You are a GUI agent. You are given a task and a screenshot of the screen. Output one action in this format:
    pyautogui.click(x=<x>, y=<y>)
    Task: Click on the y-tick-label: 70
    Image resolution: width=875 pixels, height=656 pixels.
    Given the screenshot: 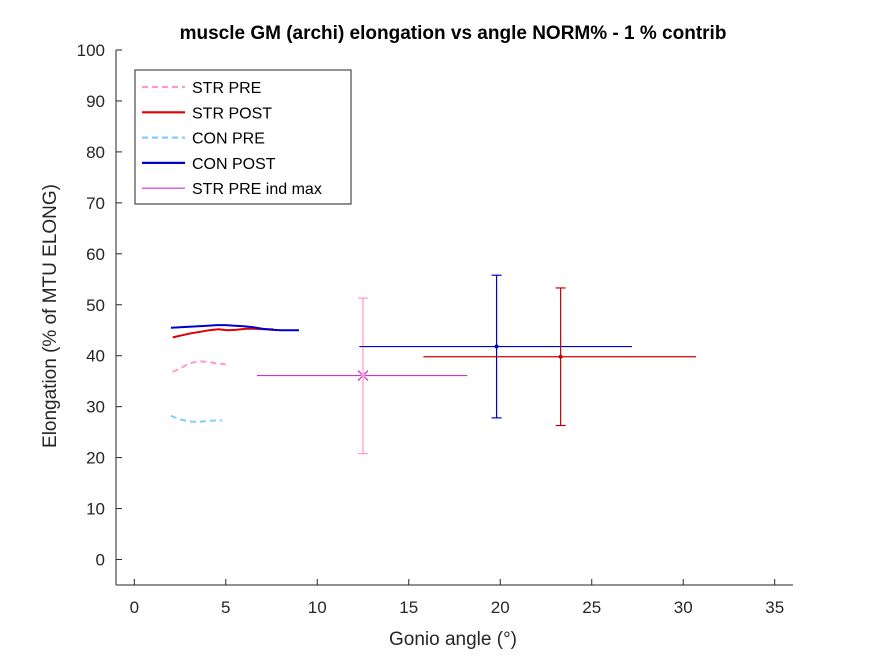 What is the action you would take?
    pyautogui.click(x=95, y=203)
    